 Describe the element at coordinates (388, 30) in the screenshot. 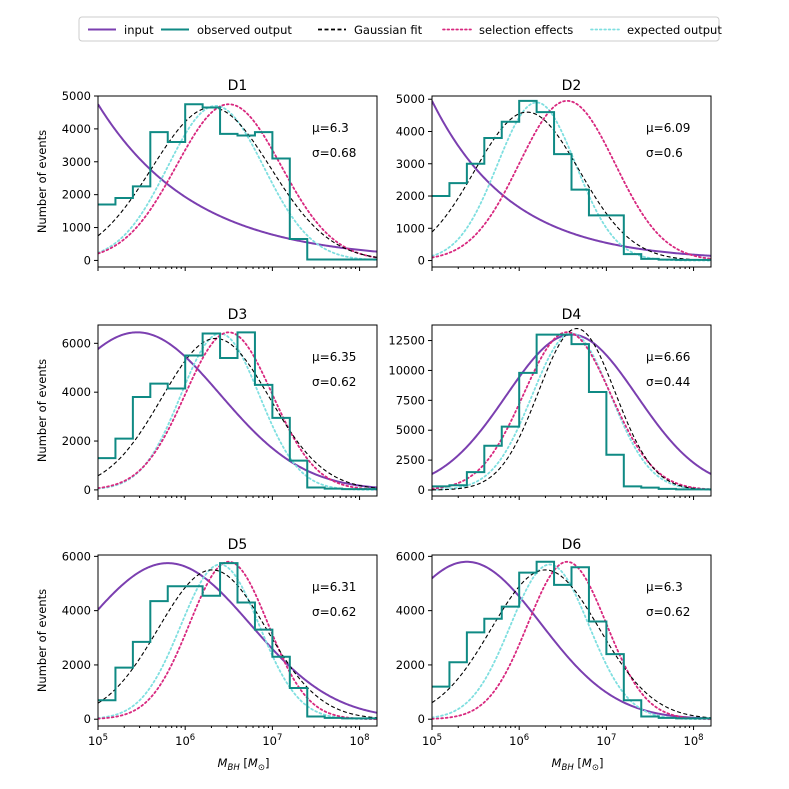

I see `legend-label: Gaussian fit` at that location.